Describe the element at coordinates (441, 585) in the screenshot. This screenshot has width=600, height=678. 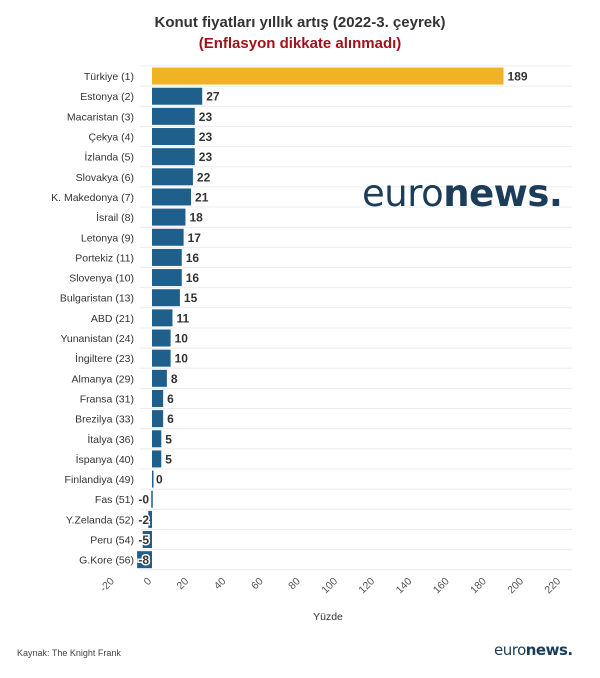
I see `x-tick-label: 160` at that location.